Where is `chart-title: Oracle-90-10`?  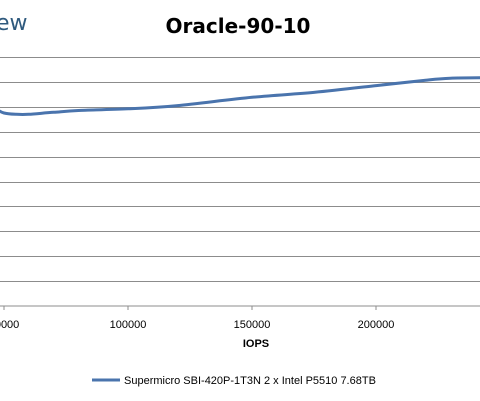
chart-title: Oracle-90-10 is located at coordinates (238, 26).